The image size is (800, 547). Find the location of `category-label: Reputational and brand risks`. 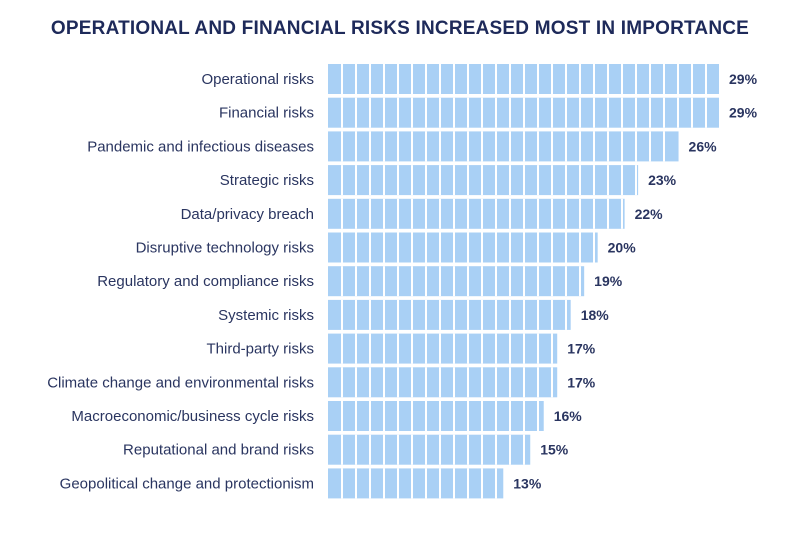

category-label: Reputational and brand risks is located at coordinates (218, 450).